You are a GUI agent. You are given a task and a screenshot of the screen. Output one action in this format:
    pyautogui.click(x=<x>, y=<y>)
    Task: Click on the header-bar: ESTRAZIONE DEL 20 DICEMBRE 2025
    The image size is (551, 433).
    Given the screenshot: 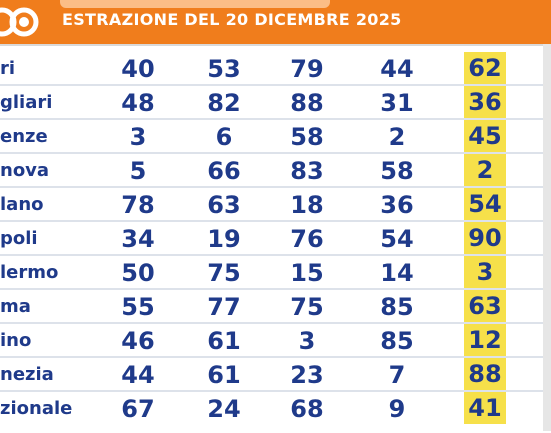 What is the action you would take?
    pyautogui.click(x=275, y=22)
    